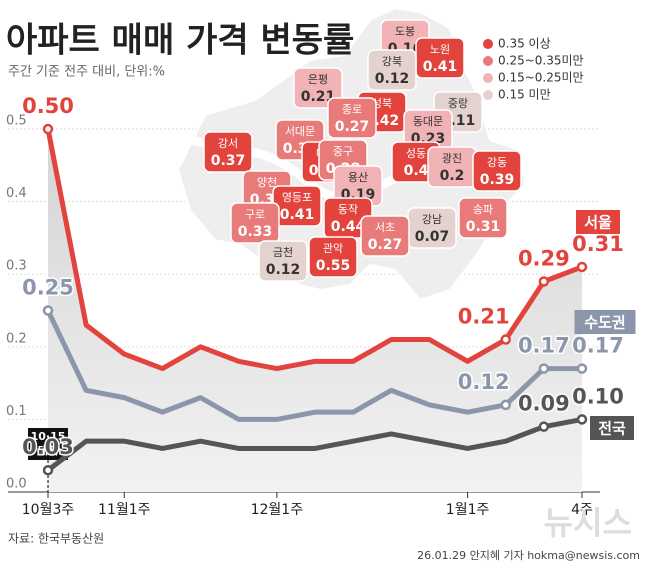  What do you see at coordinates (483, 209) in the screenshot?
I see `district-name: 송파` at bounding box center [483, 209].